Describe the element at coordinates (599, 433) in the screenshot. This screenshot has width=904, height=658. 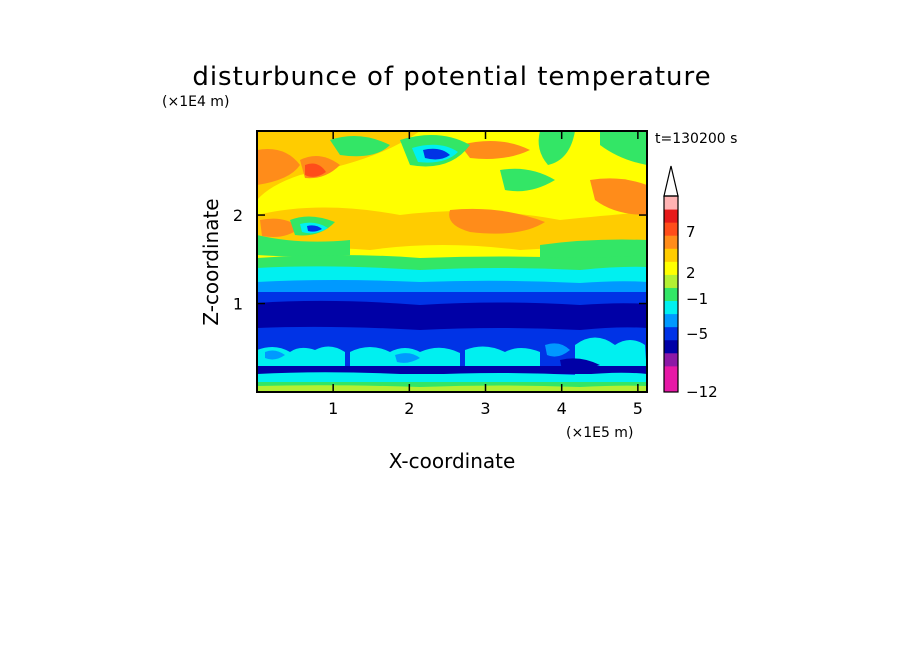
I see `x-unit-label: (×1E5 m)` at that location.